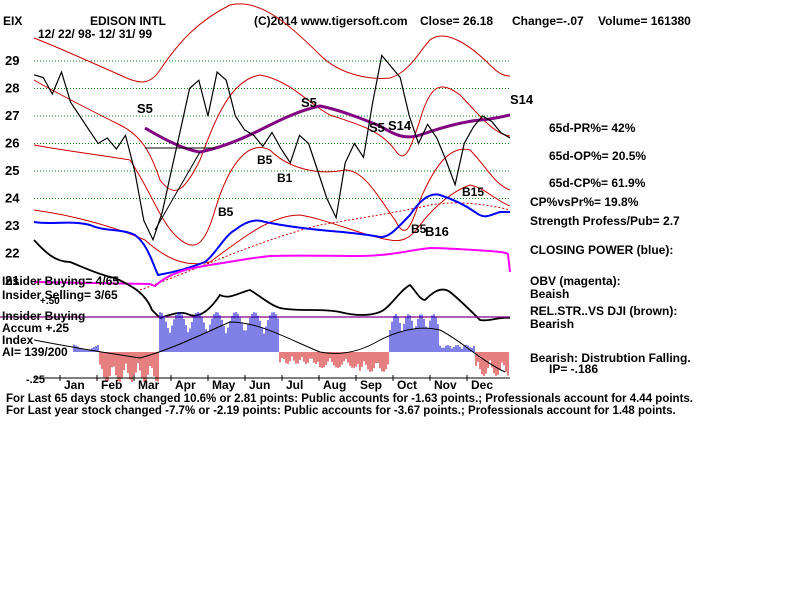 This screenshot has height=600, width=800. Describe the element at coordinates (35, 328) in the screenshot. I see `accum-label: Accum +.25` at that location.